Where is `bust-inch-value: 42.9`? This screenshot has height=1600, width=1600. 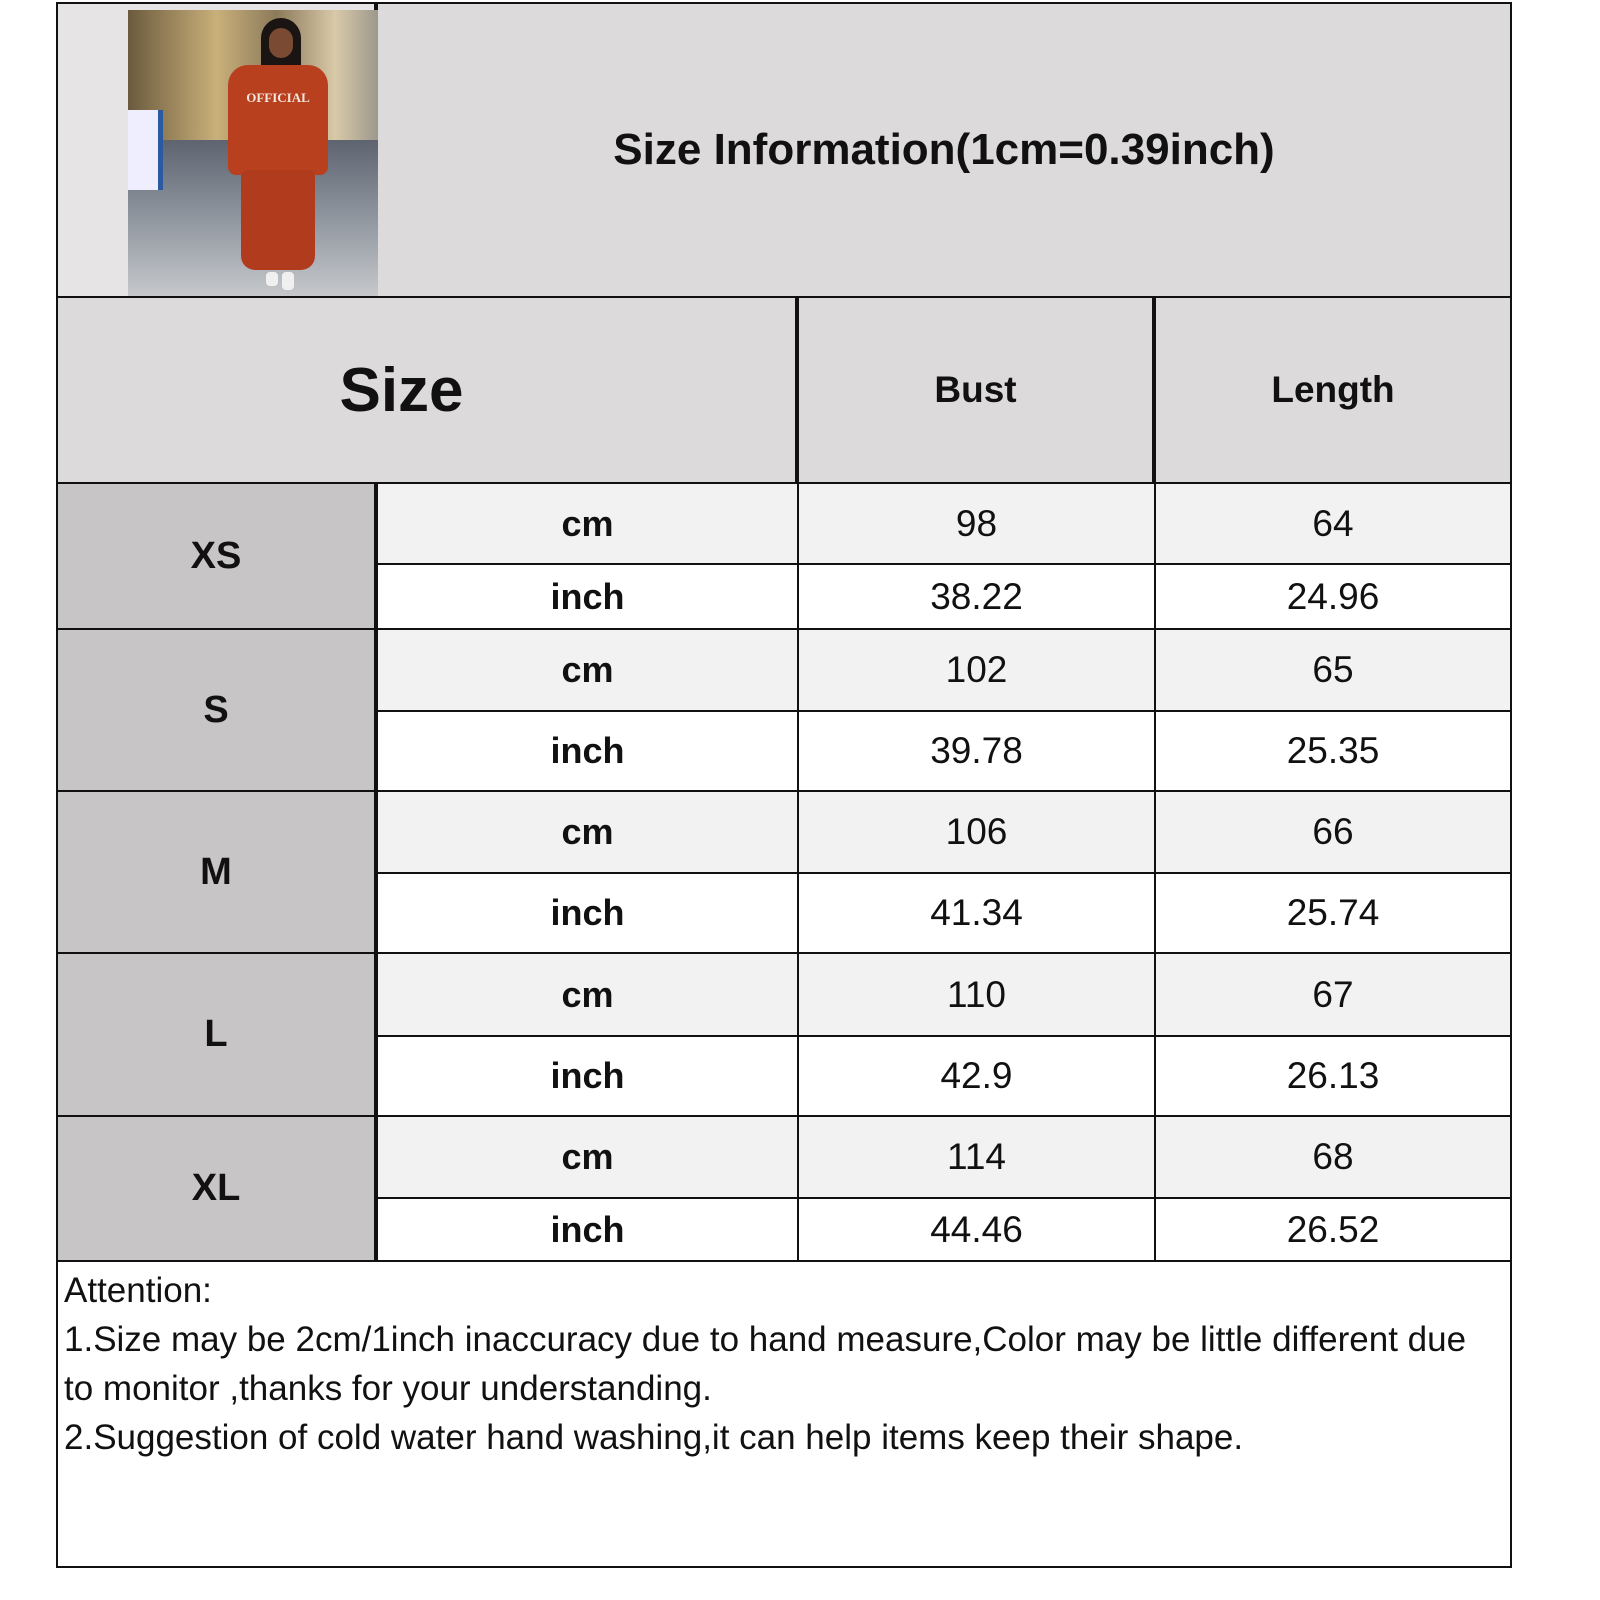
bust-inch-value: 42.9 is located at coordinates (976, 1076).